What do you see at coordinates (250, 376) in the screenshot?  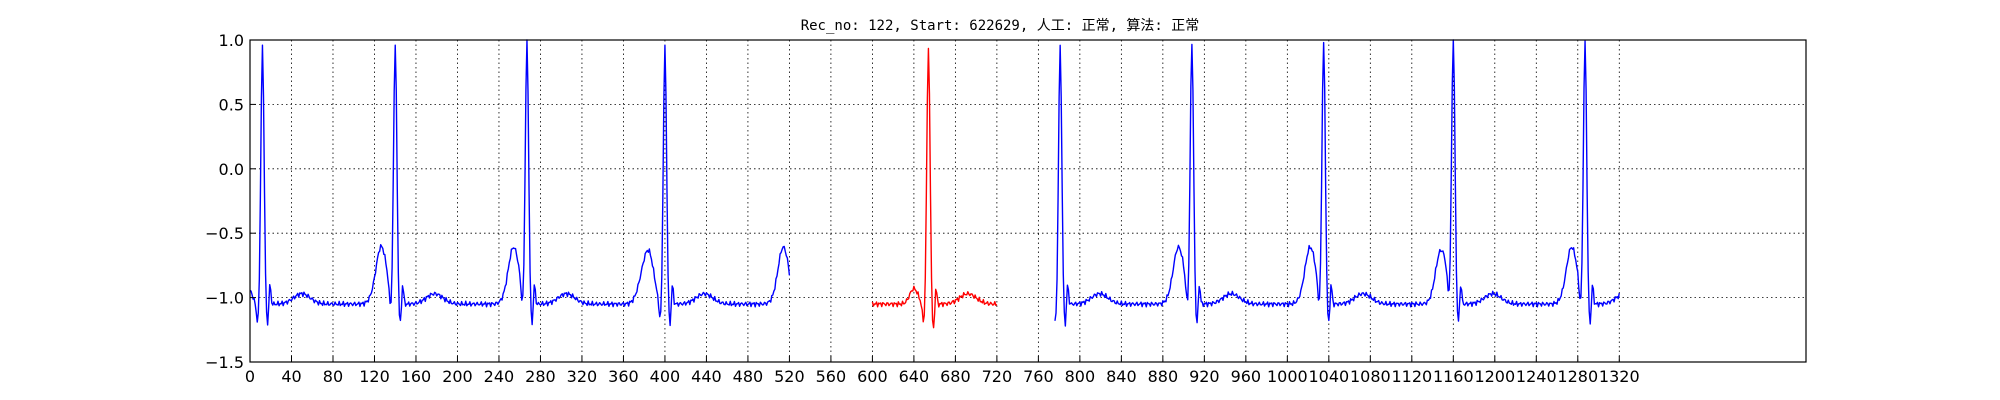 I see `x-tick-label: 0` at bounding box center [250, 376].